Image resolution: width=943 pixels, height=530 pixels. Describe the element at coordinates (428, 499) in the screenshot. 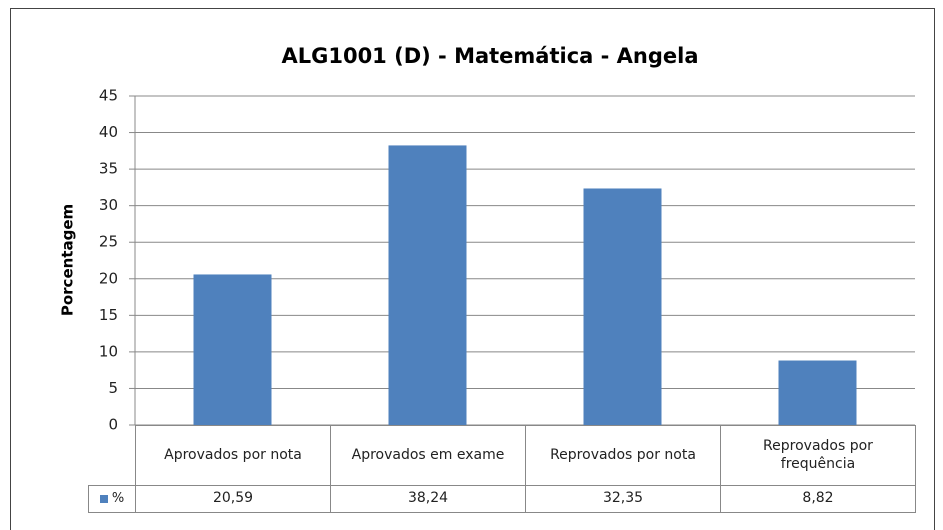

I see `data-label: 38,24` at that location.